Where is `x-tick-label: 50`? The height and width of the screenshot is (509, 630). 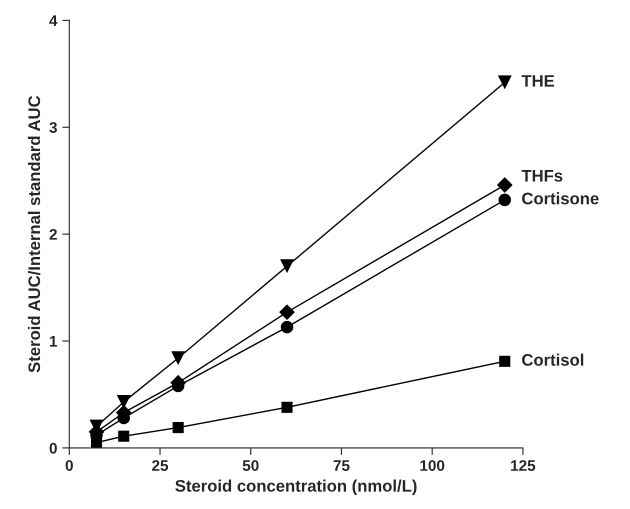
x-tick-label: 50 is located at coordinates (250, 465).